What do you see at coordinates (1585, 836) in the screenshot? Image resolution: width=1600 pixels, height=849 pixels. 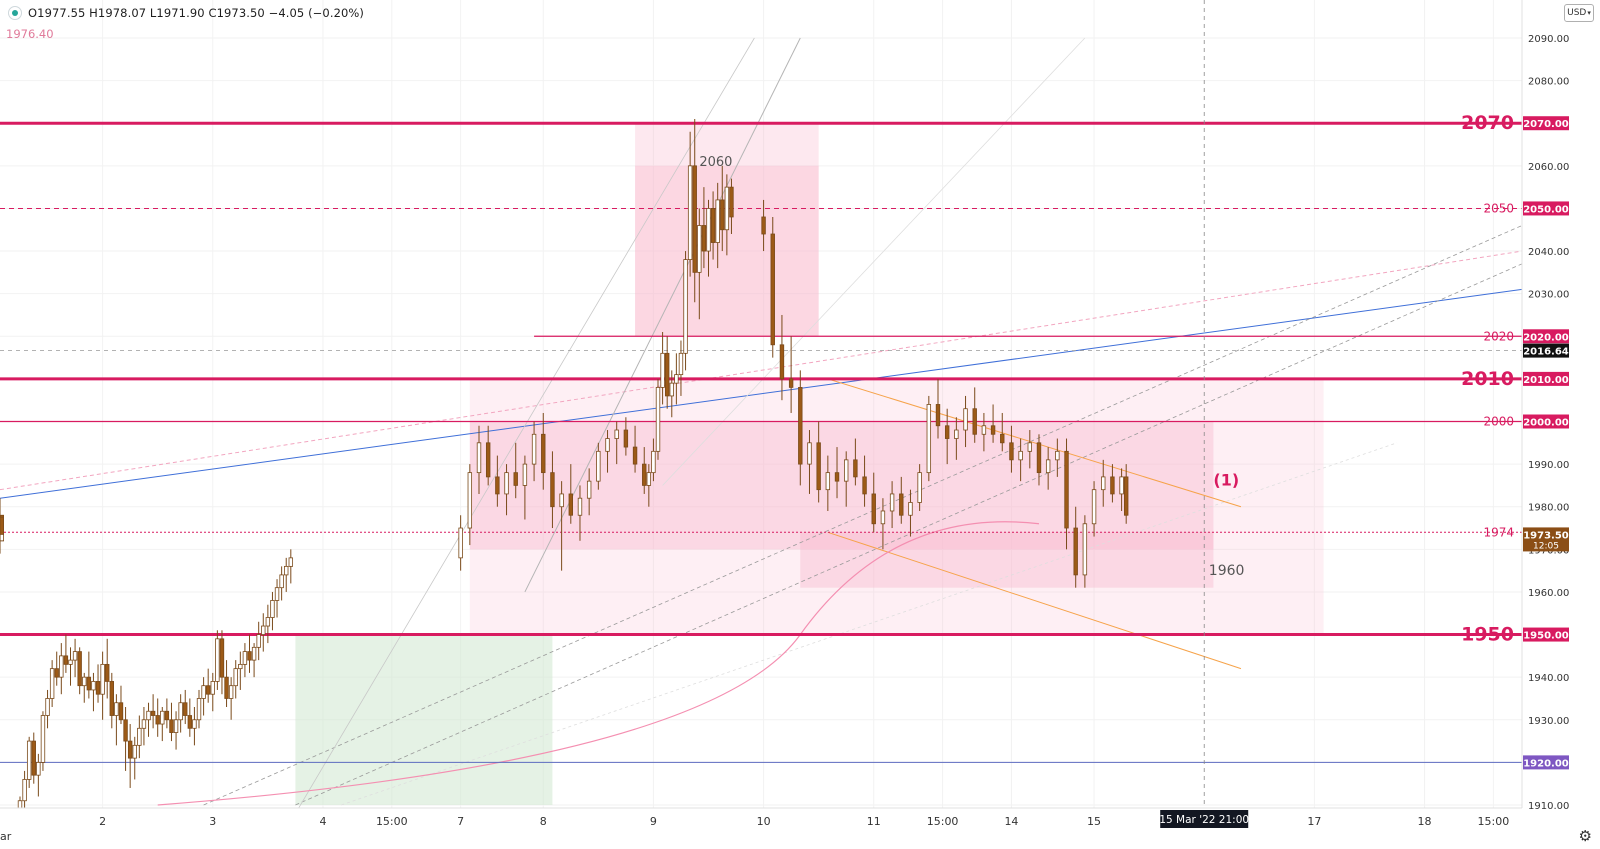 I see `gear-icon: ⚙` at bounding box center [1585, 836].